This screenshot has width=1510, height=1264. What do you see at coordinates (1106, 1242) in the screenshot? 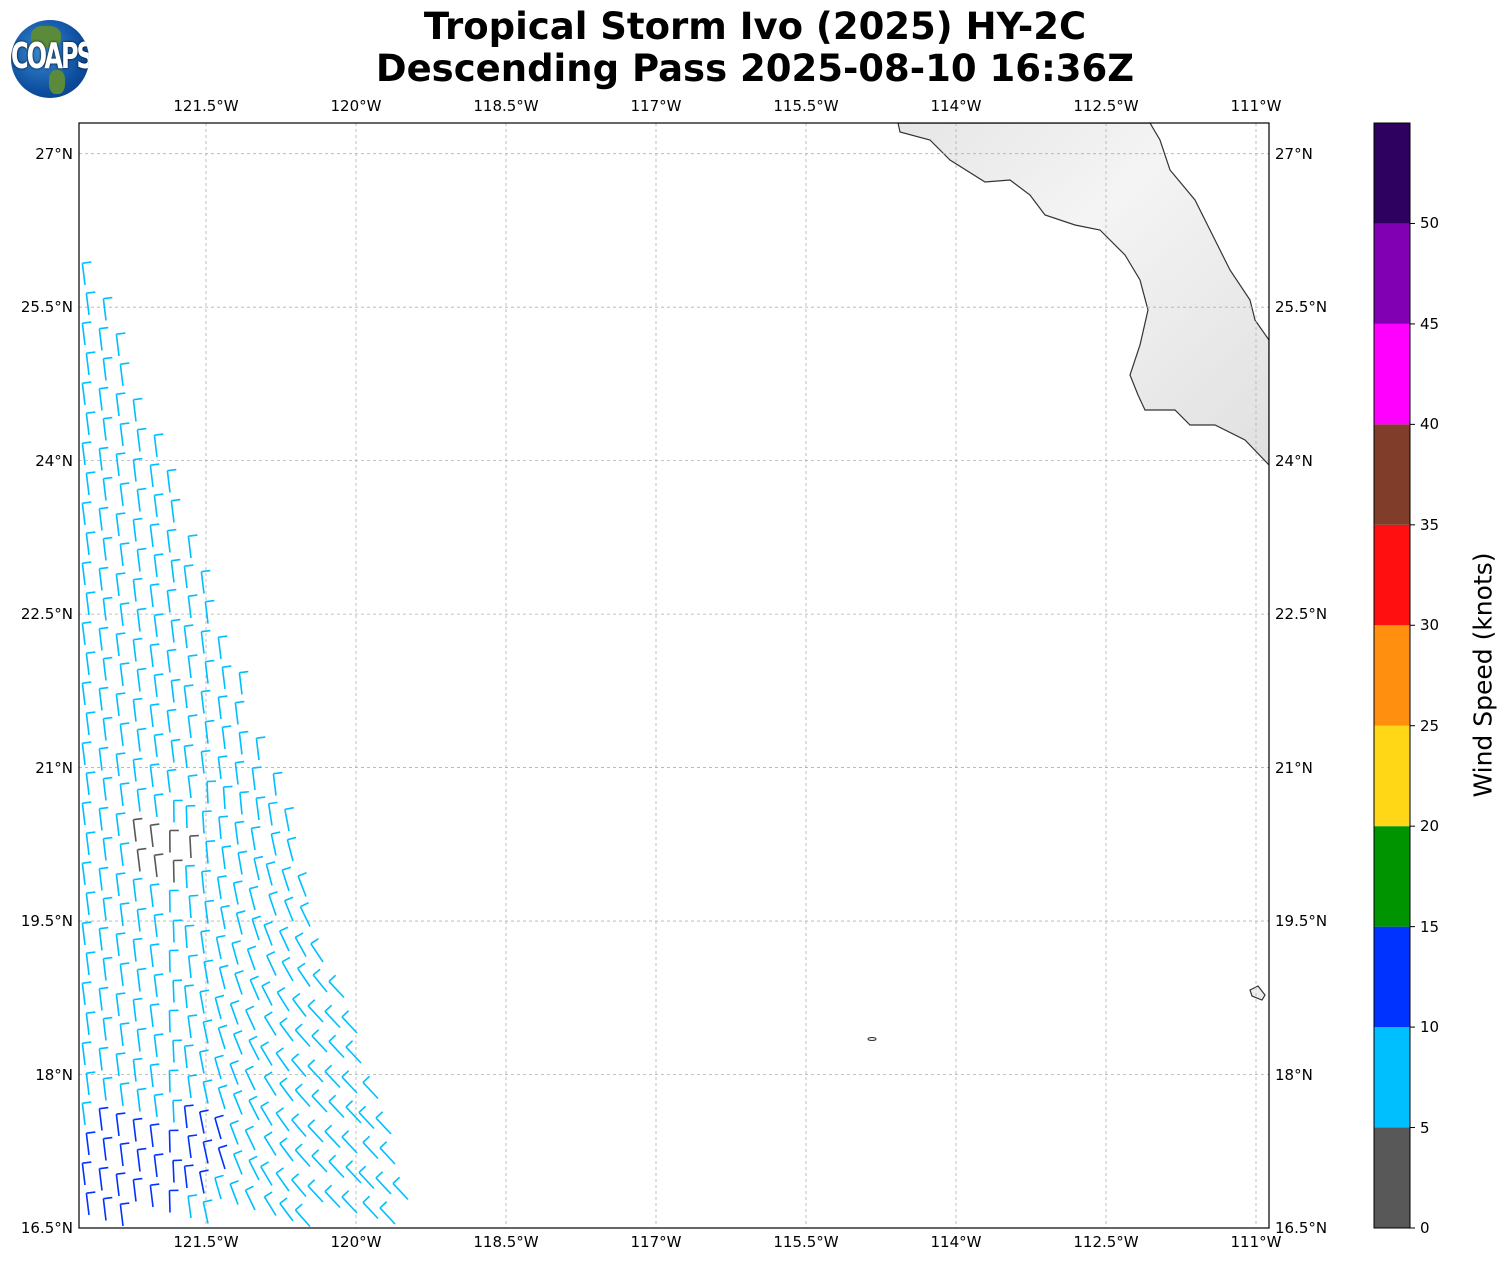
I see `x-tick-label-bottom: 112.5°W` at bounding box center [1106, 1242].